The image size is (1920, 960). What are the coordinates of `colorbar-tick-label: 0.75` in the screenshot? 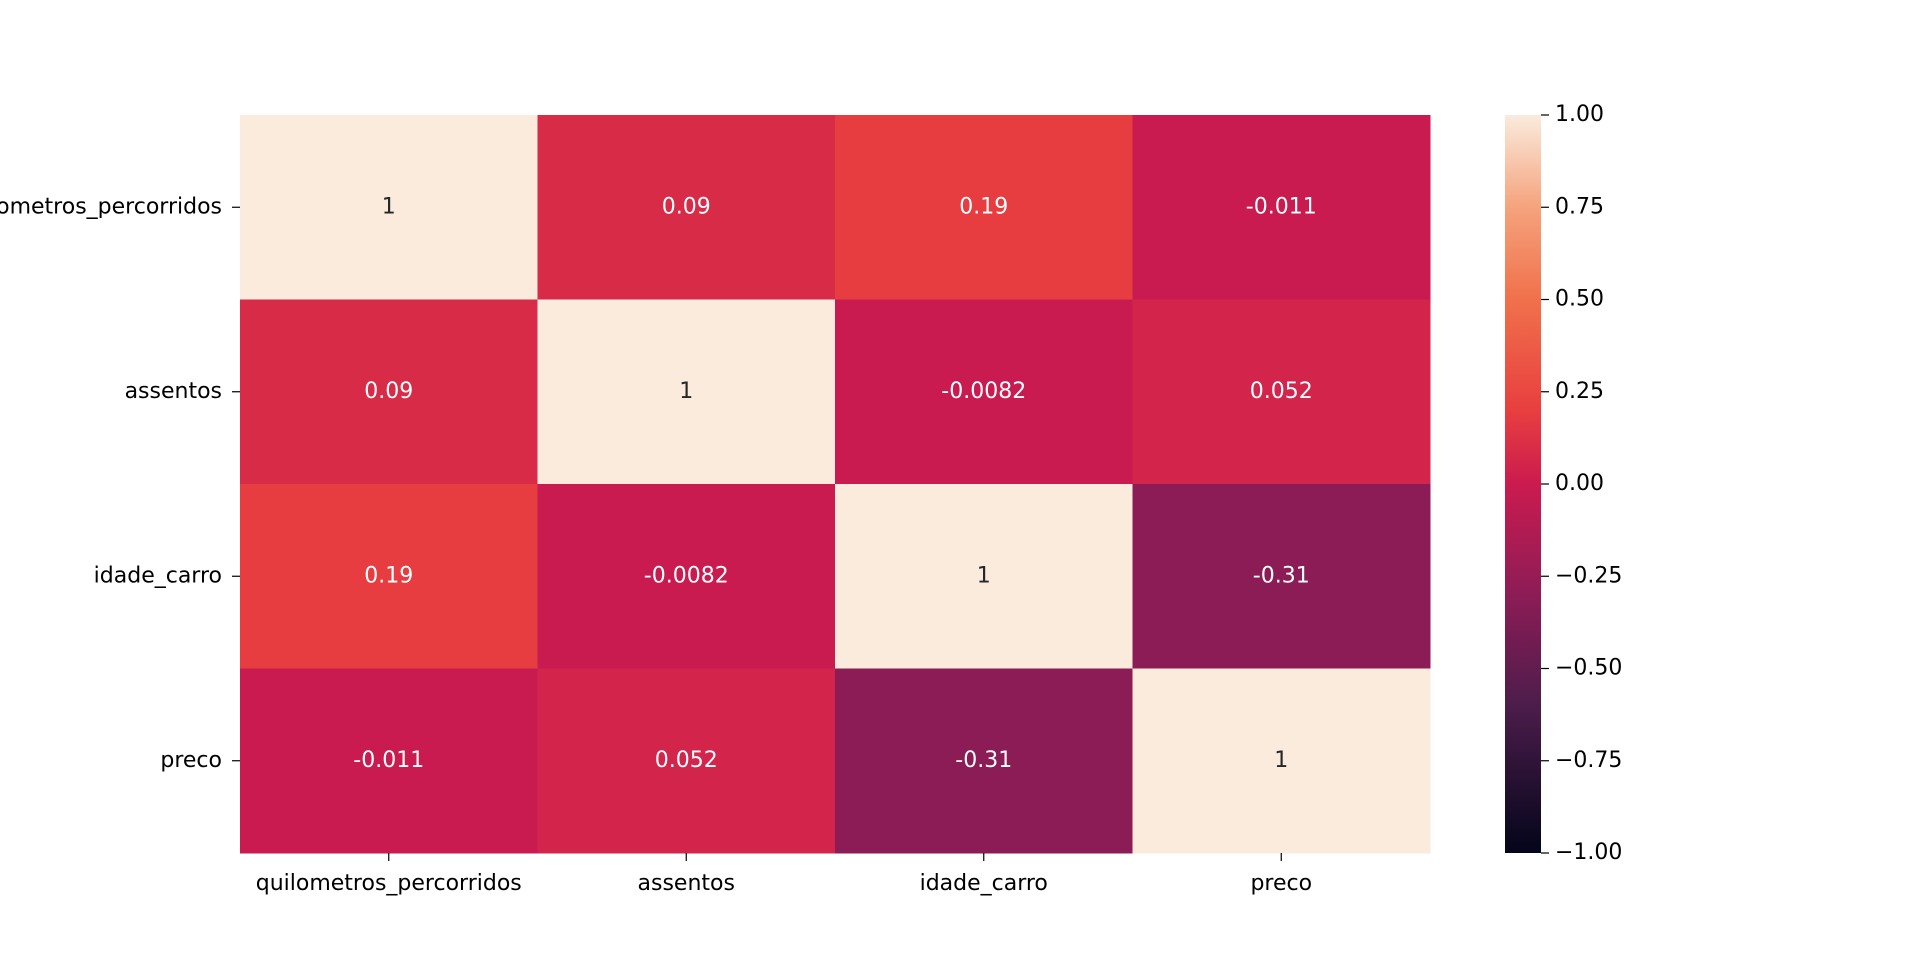 It's located at (1579, 206).